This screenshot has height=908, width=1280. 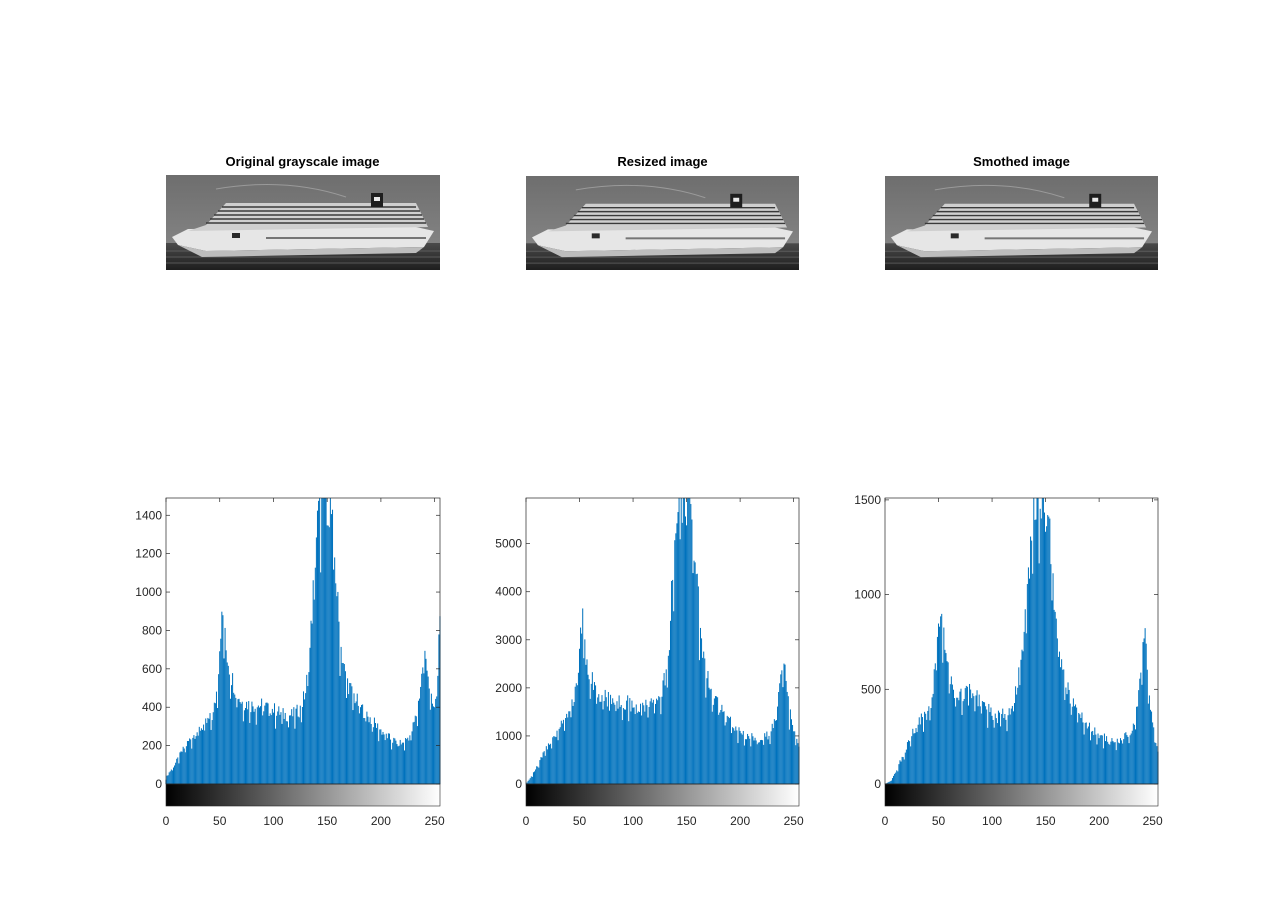 What do you see at coordinates (508, 544) in the screenshot?
I see `y-tick-label: 5000` at bounding box center [508, 544].